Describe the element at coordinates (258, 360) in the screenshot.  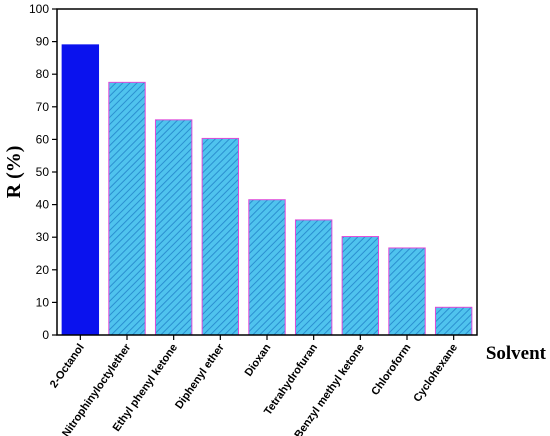
I see `x-category-label: Dioxan` at that location.